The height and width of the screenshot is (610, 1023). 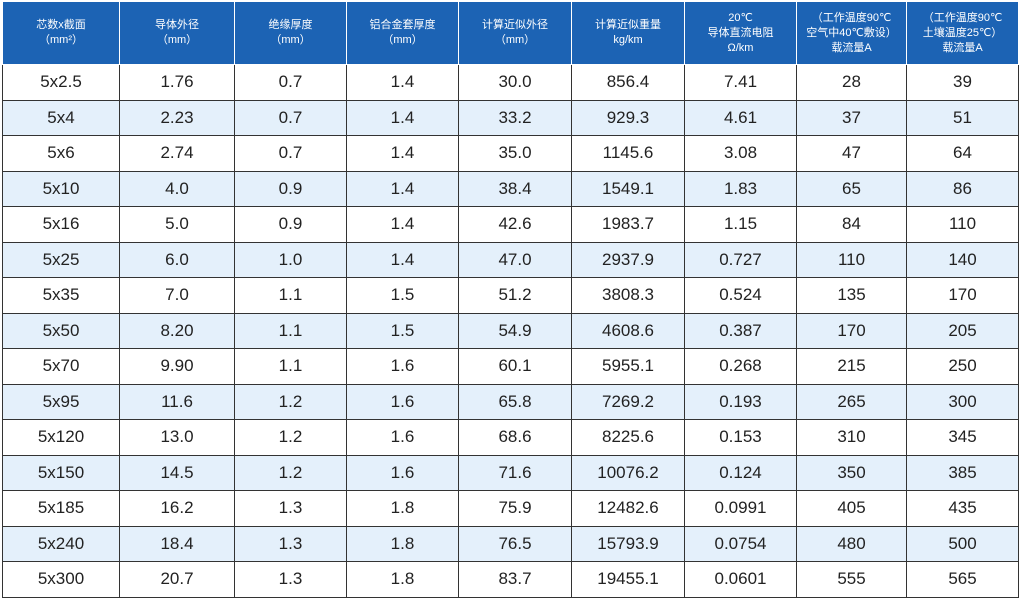 What do you see at coordinates (402, 330) in the screenshot?
I see `table-cell: 1.5` at bounding box center [402, 330].